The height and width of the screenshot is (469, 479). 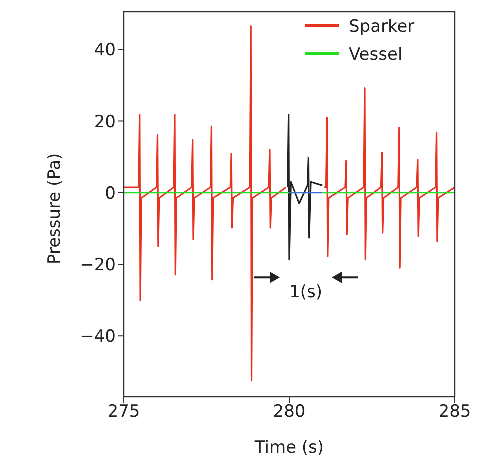 I want to click on x-tick-label: 280, so click(x=289, y=412).